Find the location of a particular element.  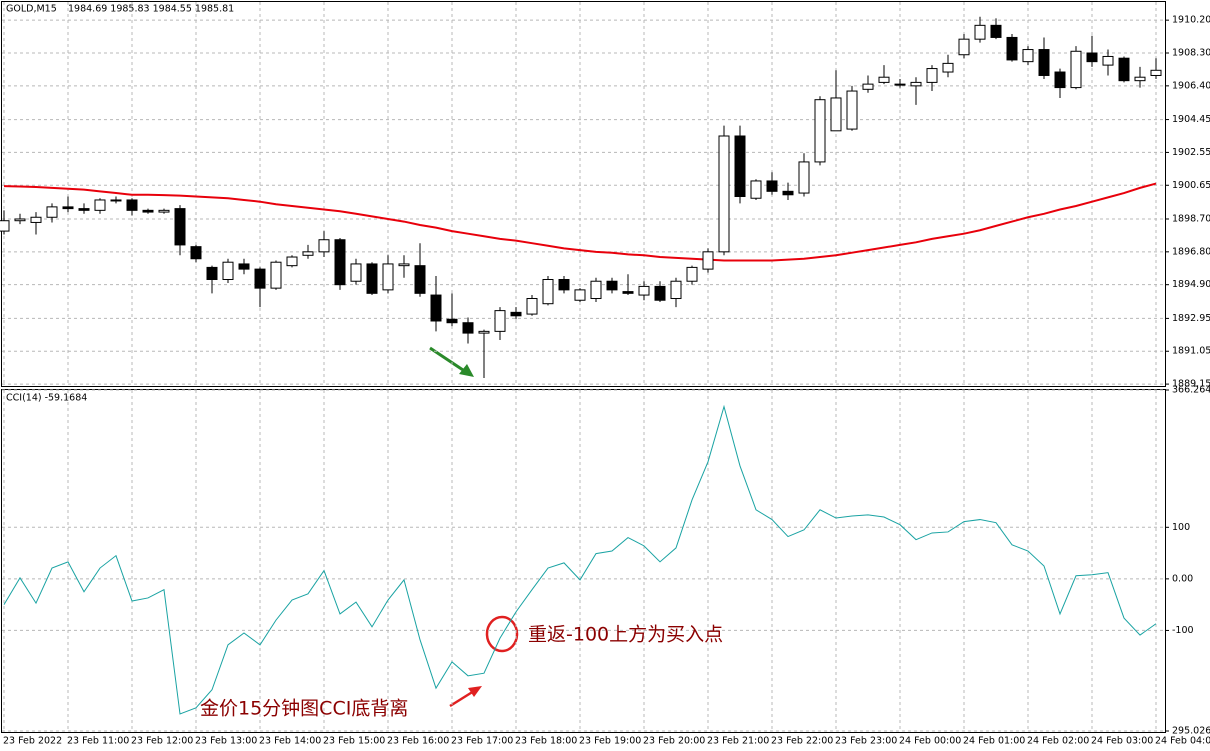

y-tick-label: 1904.45 is located at coordinates (1191, 119).